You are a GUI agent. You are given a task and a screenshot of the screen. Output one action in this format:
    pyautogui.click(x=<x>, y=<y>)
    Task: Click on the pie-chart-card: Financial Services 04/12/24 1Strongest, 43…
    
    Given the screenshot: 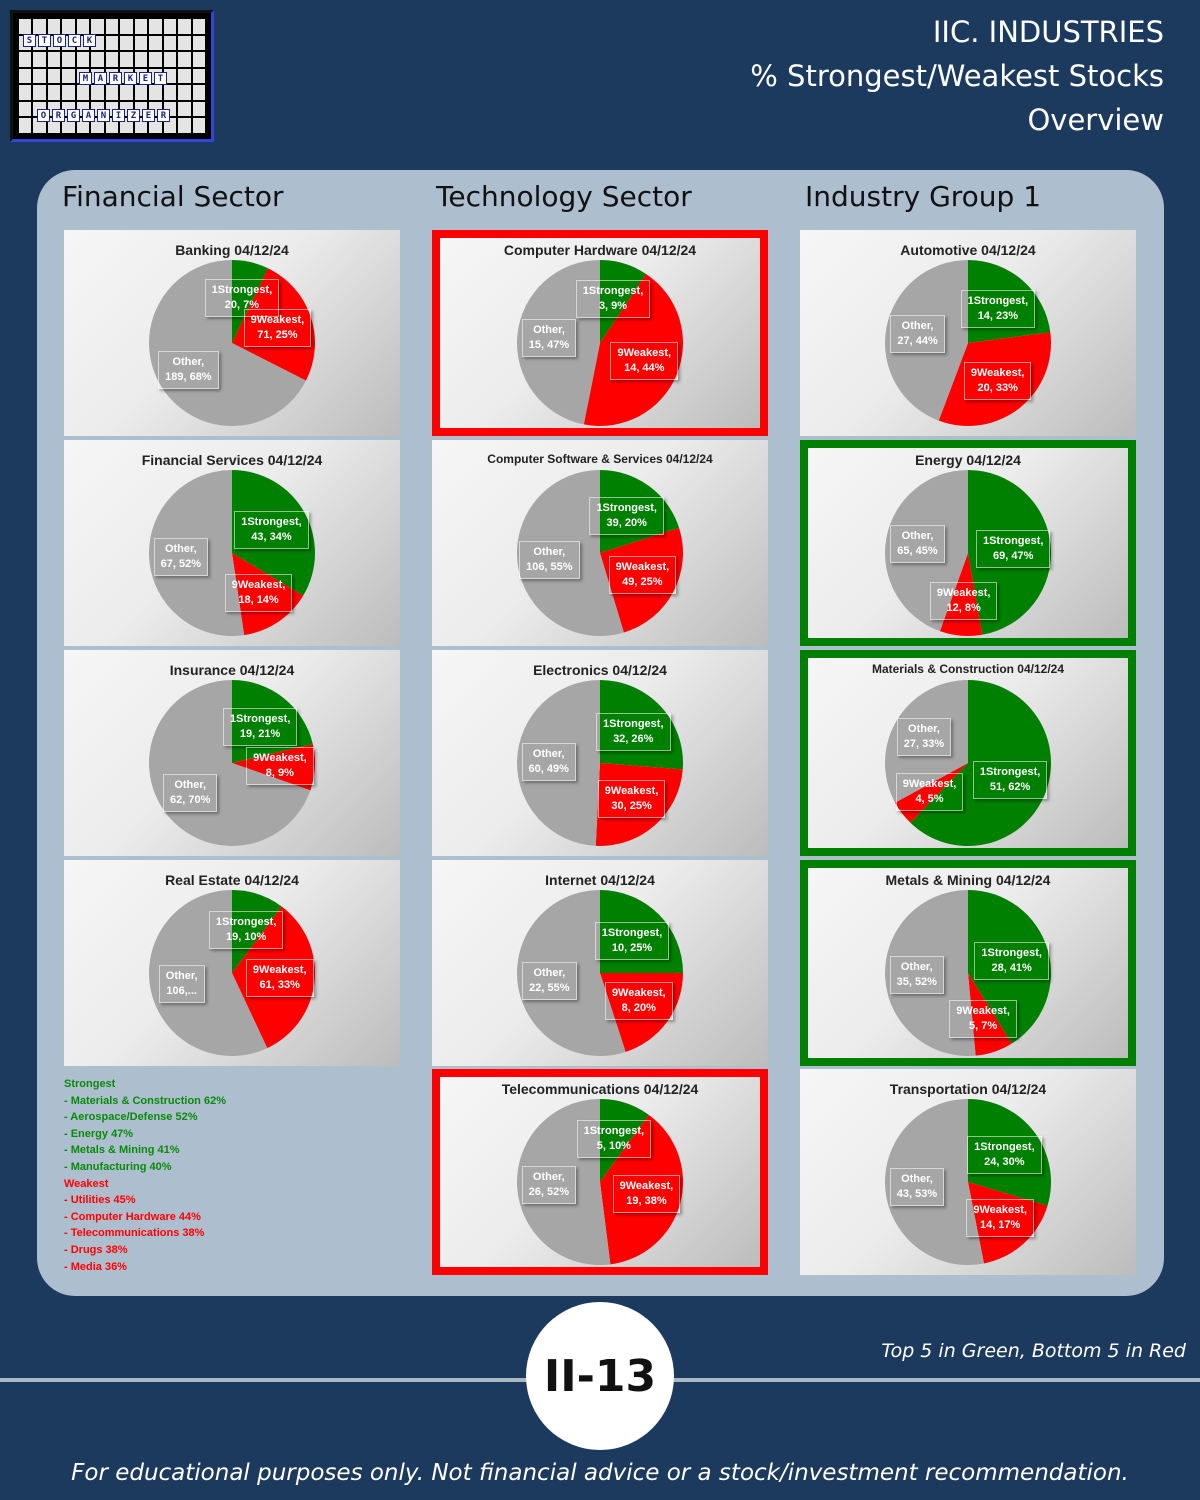 What is the action you would take?
    pyautogui.click(x=232, y=543)
    